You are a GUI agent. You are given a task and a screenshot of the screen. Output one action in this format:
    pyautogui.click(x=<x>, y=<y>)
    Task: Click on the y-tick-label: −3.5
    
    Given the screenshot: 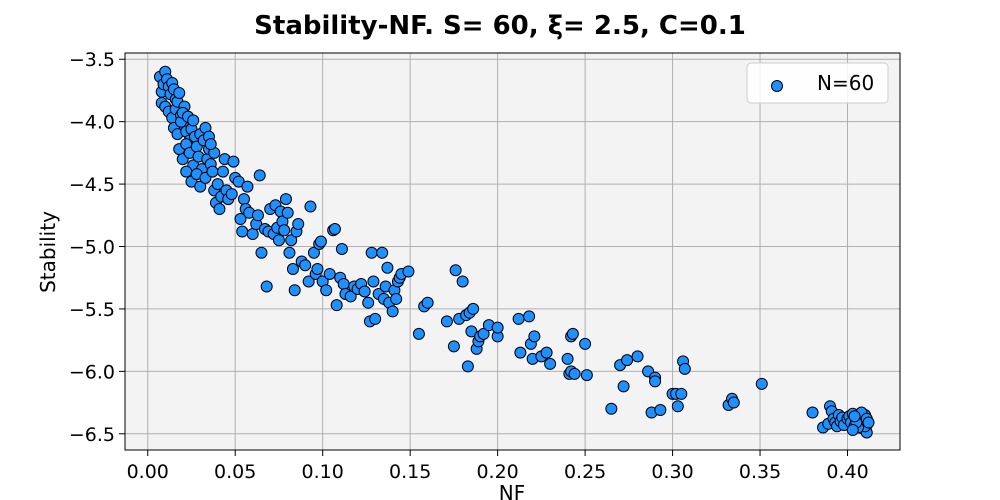 What is the action you would take?
    pyautogui.click(x=92, y=60)
    